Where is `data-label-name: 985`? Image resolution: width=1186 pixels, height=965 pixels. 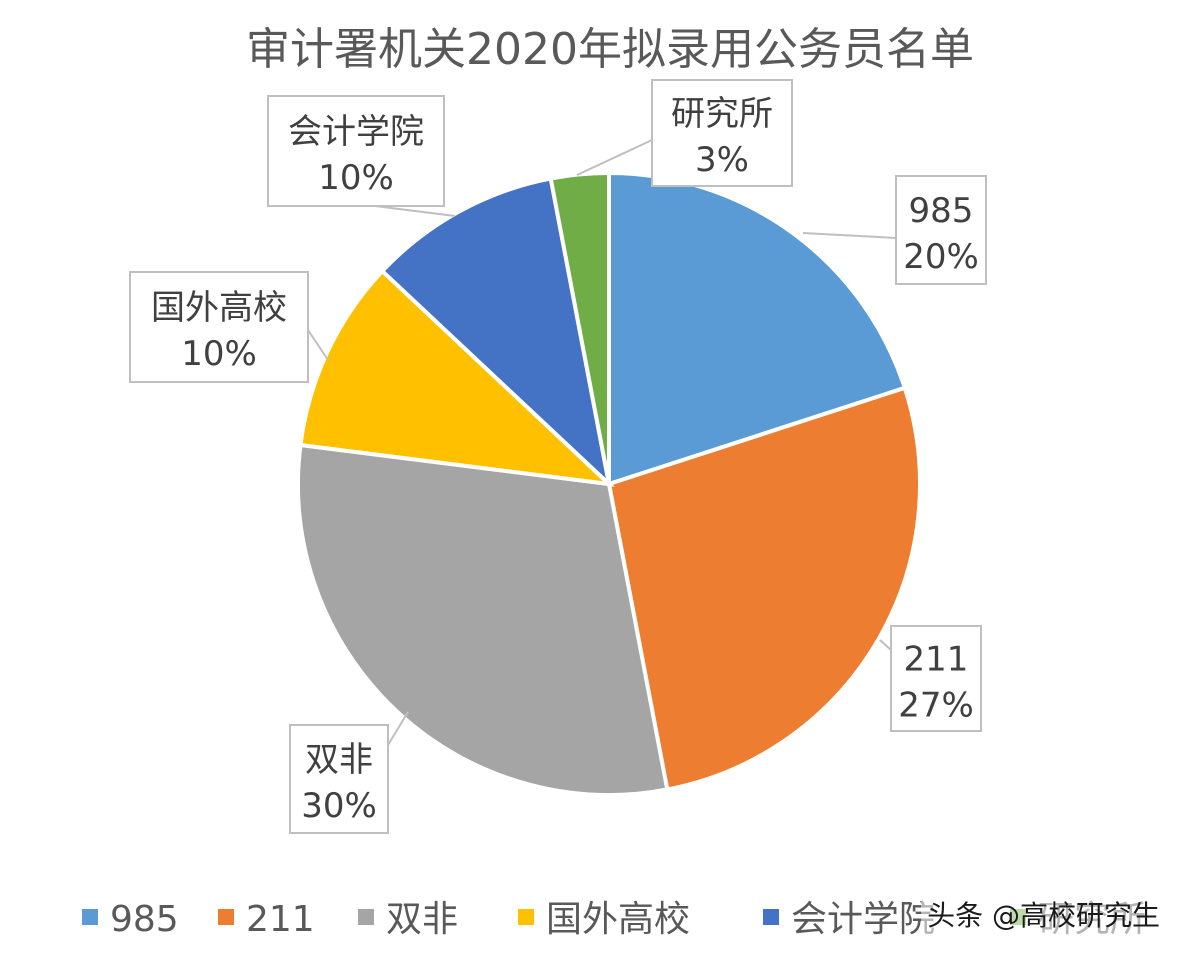
data-label-name: 985 is located at coordinates (941, 211).